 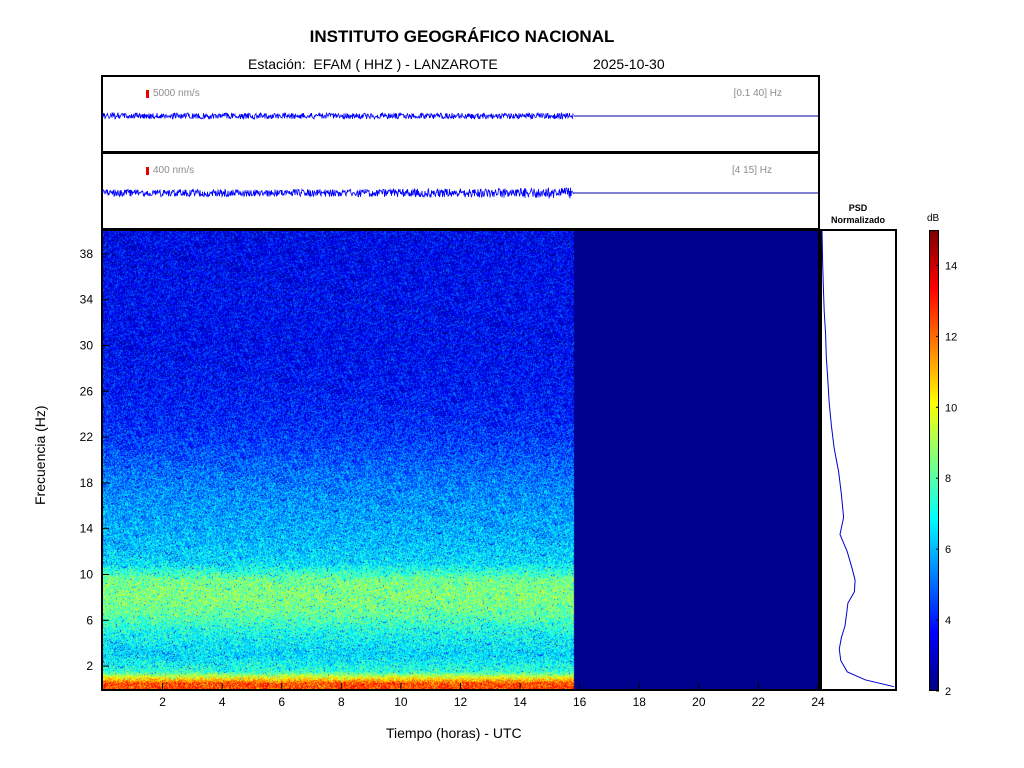 I want to click on colorbar-unit: dB, so click(x=933, y=218).